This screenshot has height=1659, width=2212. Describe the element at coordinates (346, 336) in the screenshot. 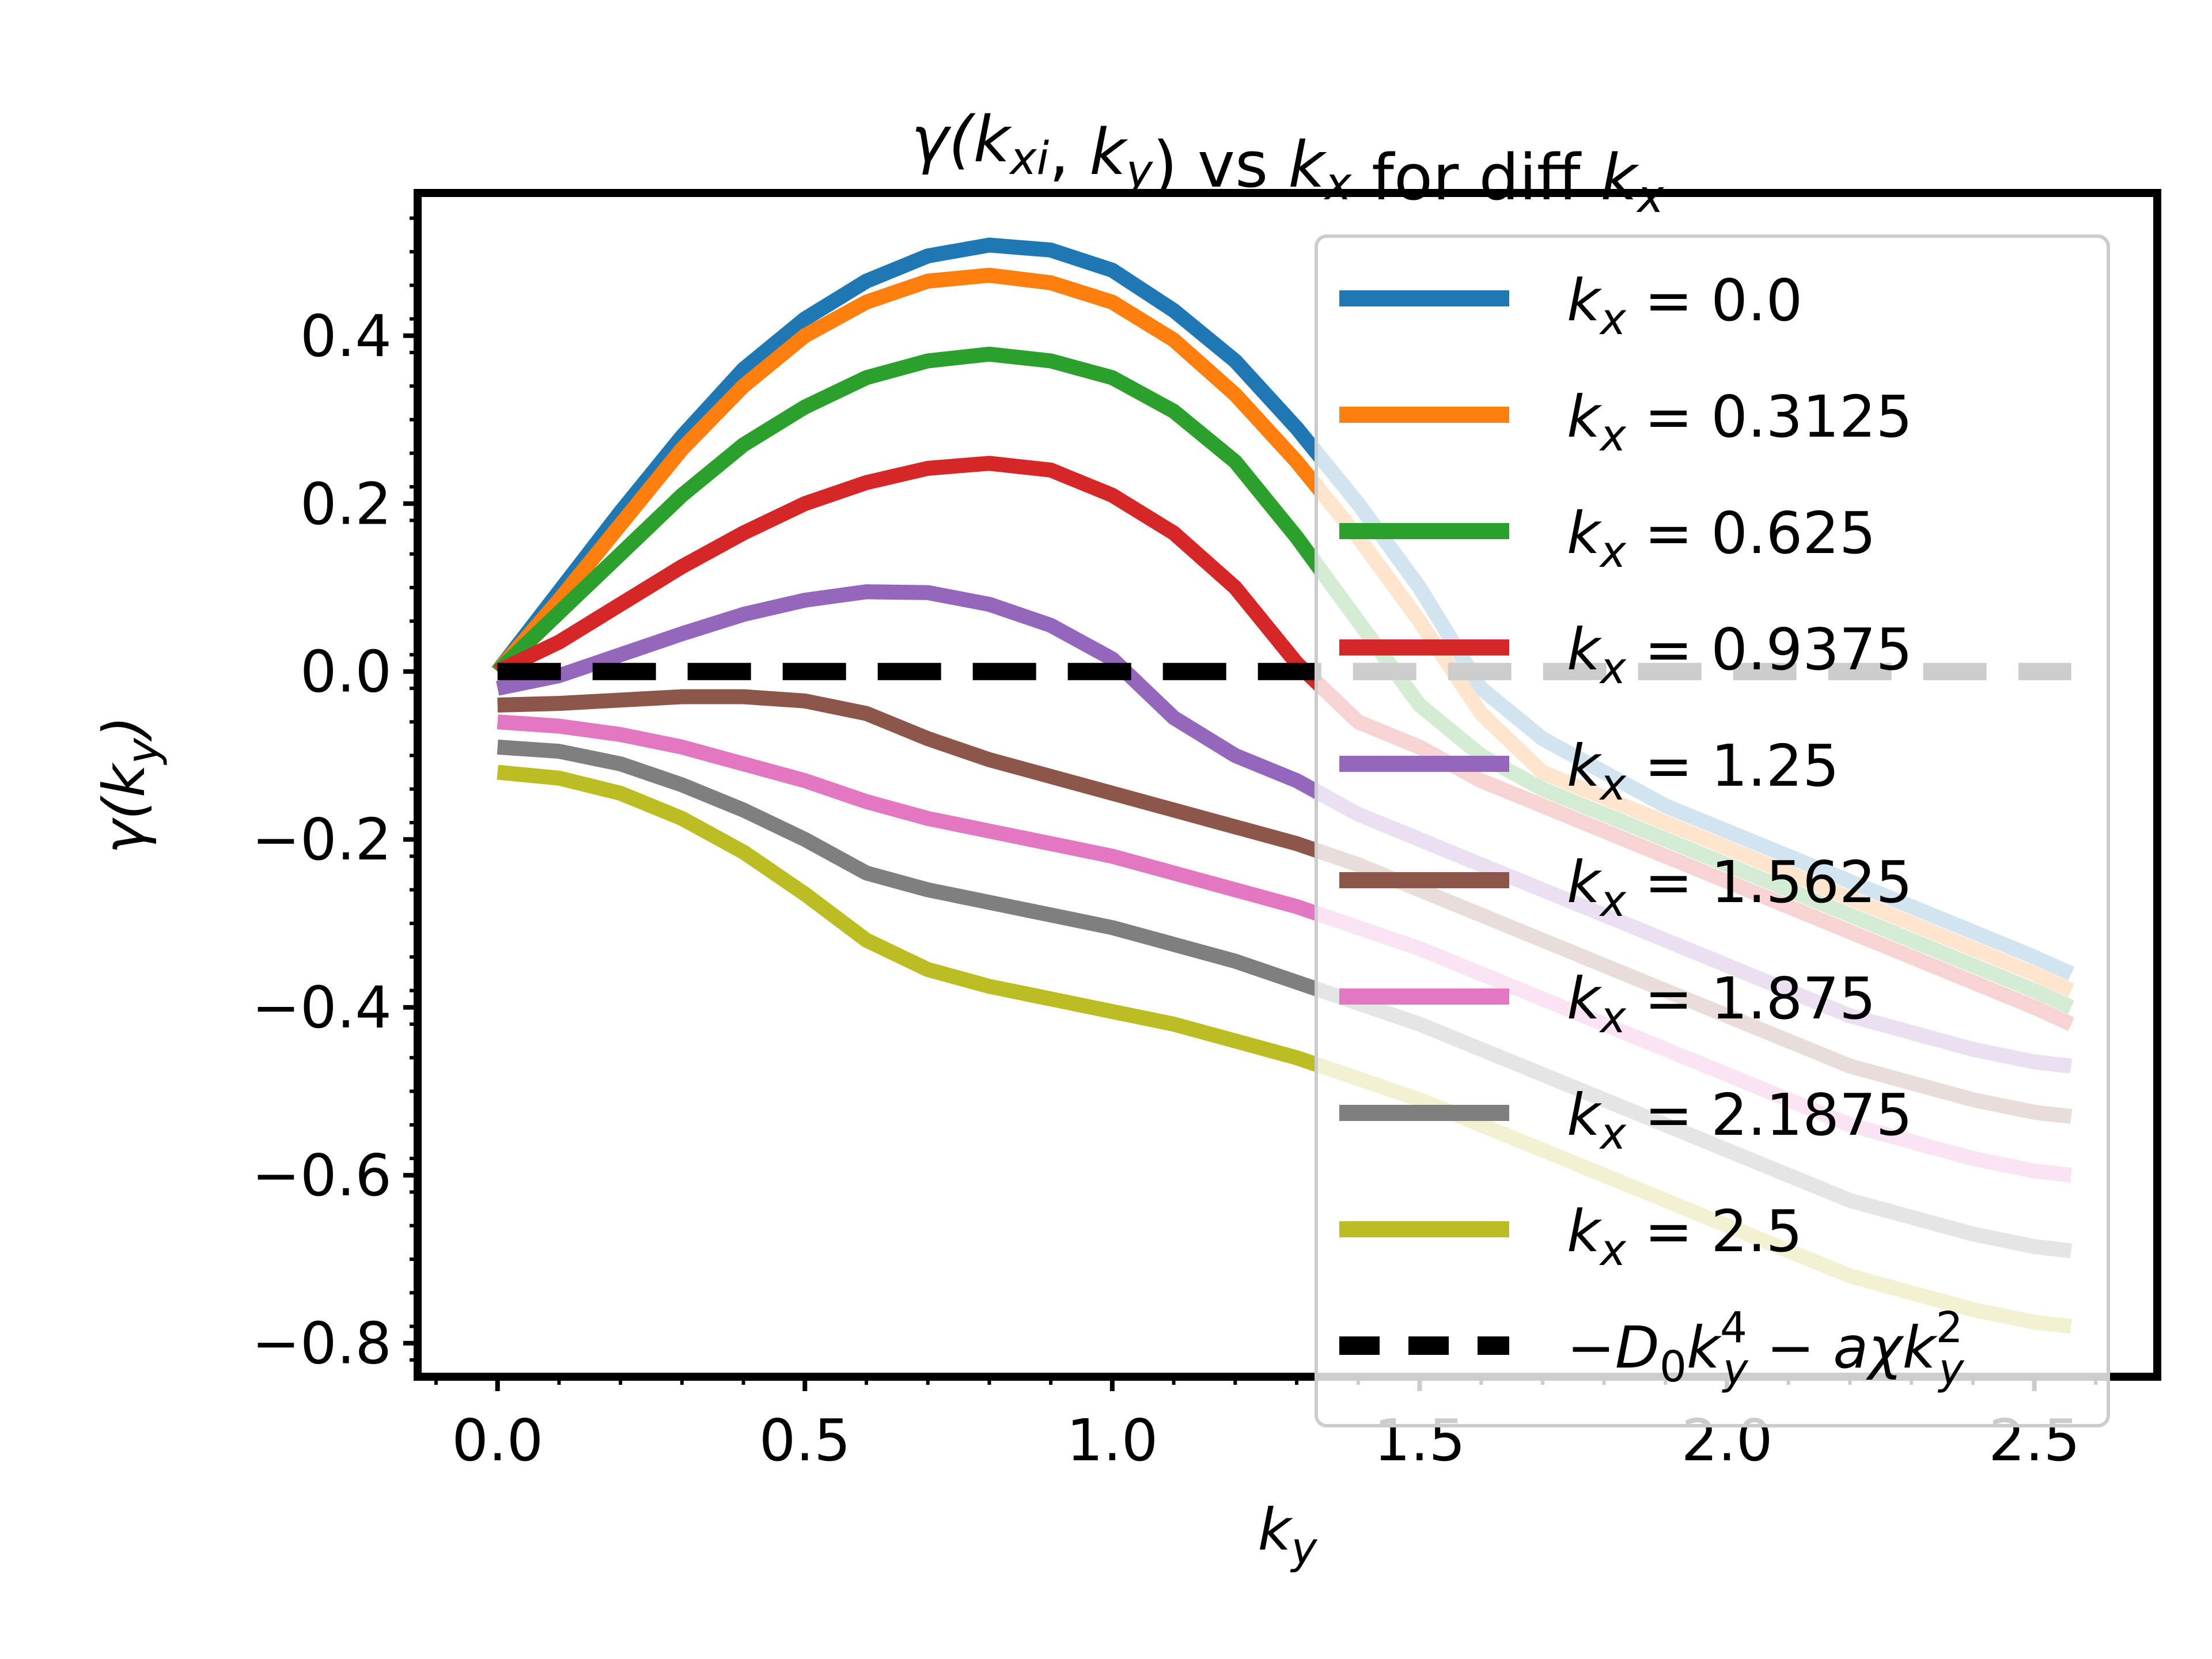

I see `y-tick-label: 0.4` at that location.